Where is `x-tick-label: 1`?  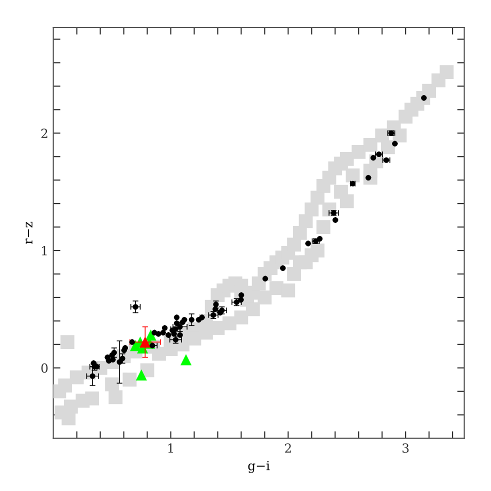
x-tick-label: 1 is located at coordinates (170, 448).